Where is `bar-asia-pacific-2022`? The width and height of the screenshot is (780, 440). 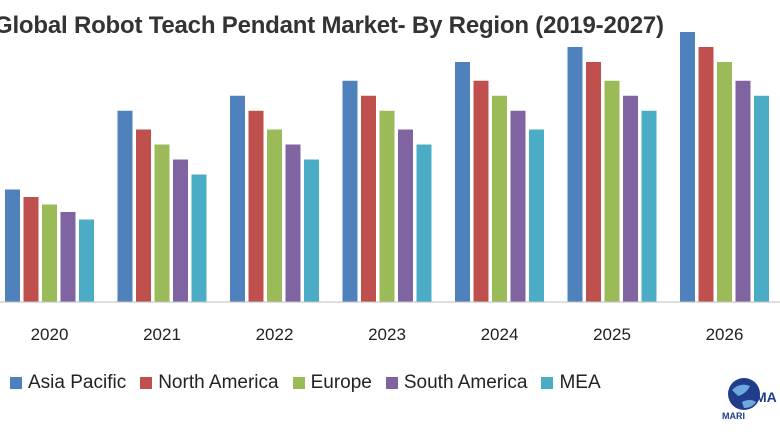 bar-asia-pacific-2022 is located at coordinates (237, 198).